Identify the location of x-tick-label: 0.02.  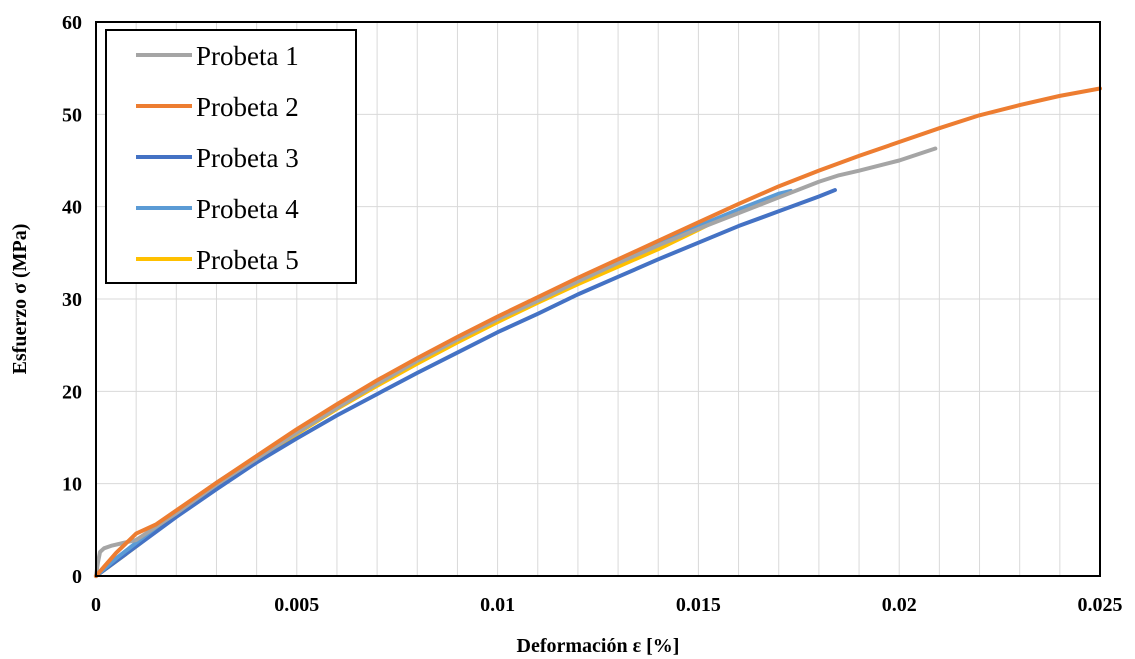
(899, 605).